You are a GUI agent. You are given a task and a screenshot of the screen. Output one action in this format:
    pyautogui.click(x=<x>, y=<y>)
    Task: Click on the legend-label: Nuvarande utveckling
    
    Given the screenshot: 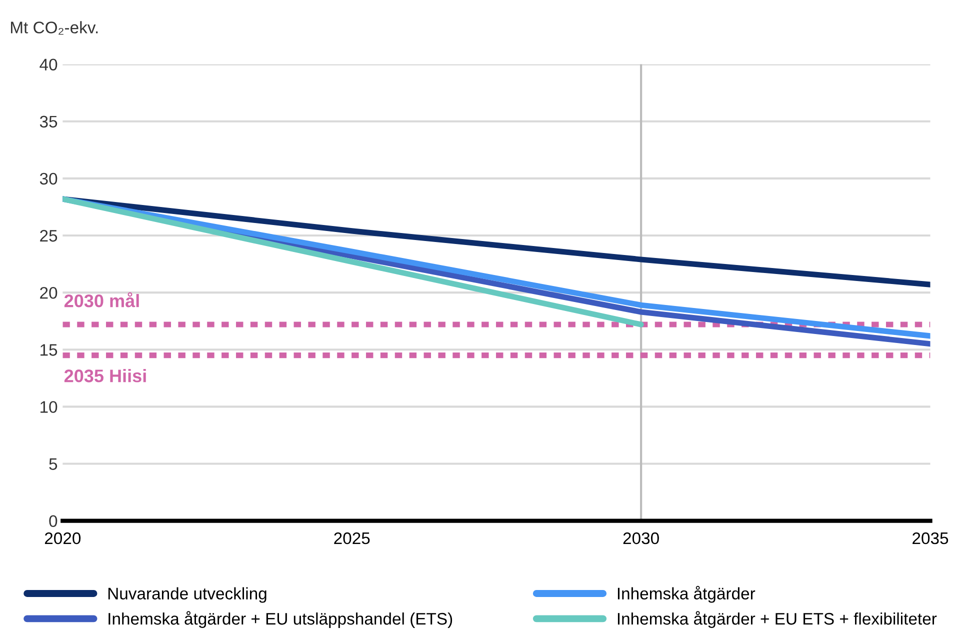 What is the action you would take?
    pyautogui.click(x=187, y=595)
    